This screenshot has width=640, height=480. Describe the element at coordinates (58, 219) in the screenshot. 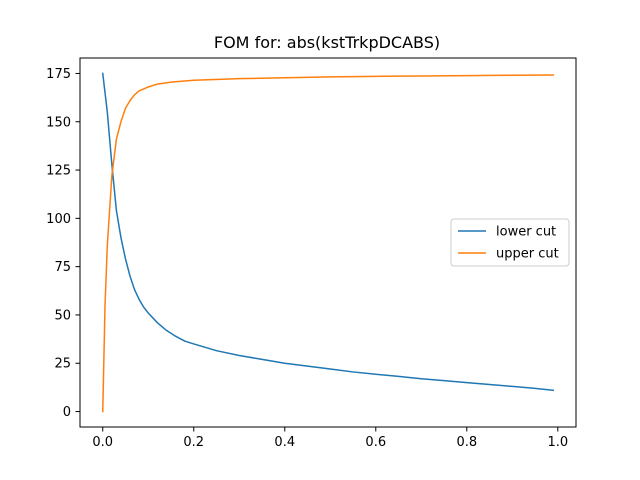

I see `y-tick-label: 100` at that location.